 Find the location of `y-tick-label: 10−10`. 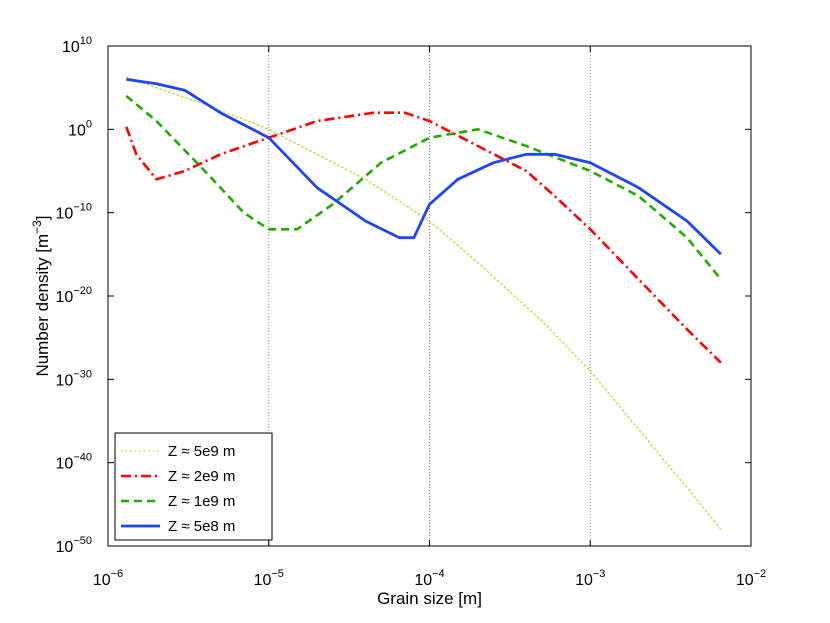

y-tick-label: 10−10 is located at coordinates (74, 212).